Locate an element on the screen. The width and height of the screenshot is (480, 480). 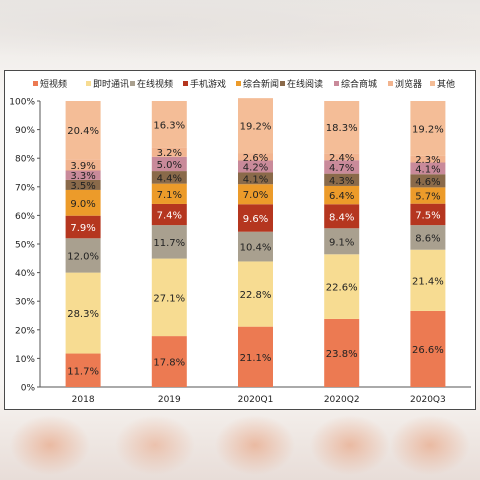
y-tick-label: 60% is located at coordinates (25, 217).